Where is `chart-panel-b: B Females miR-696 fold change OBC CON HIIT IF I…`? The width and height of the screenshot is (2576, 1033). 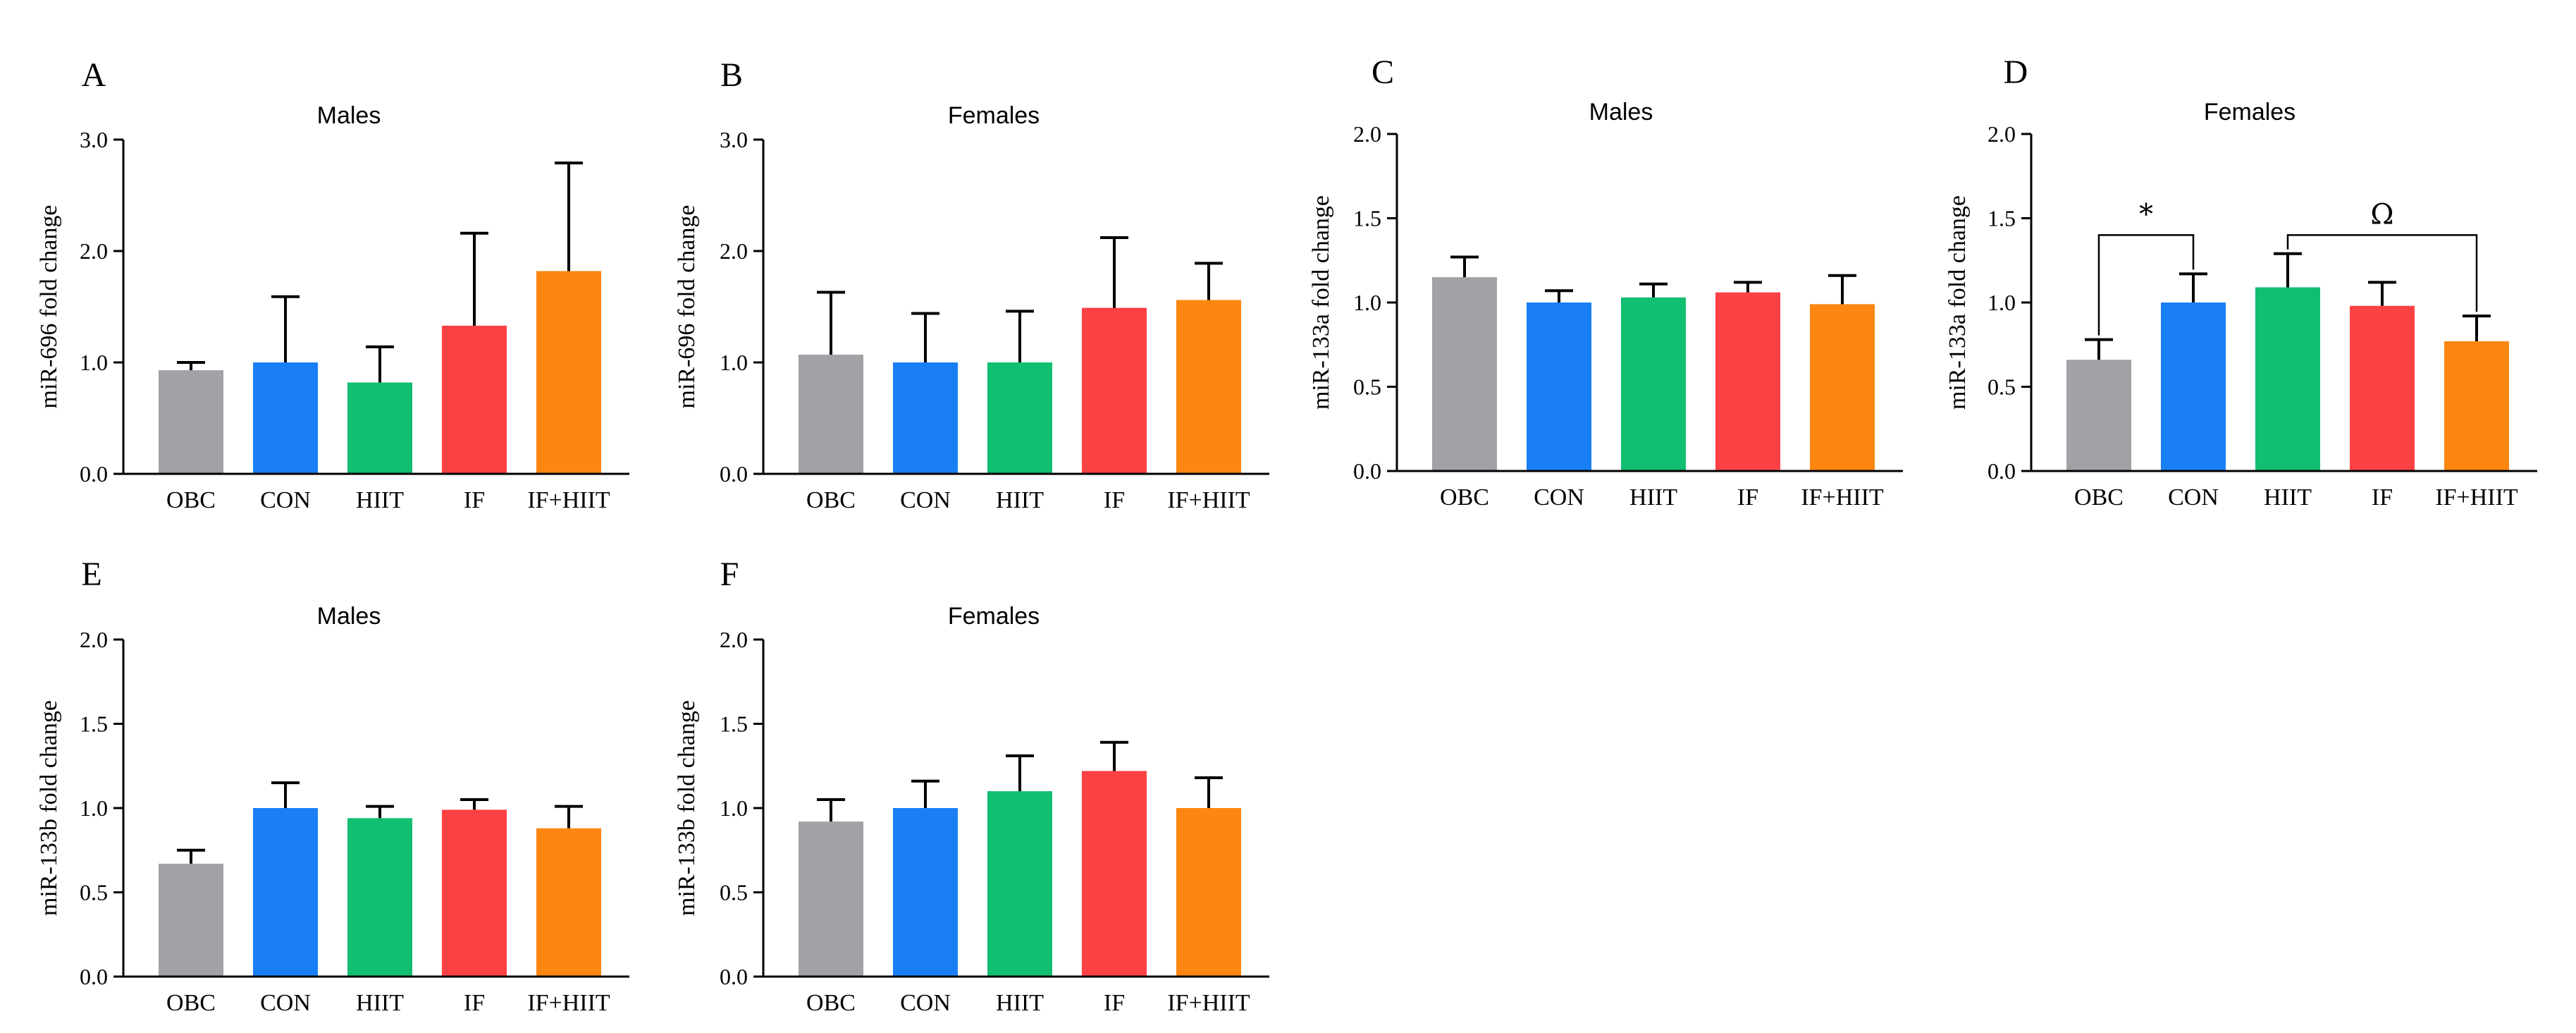
chart-panel-b: B Females miR-696 fold change OBC CON HIIT IF I… is located at coordinates (972, 284).